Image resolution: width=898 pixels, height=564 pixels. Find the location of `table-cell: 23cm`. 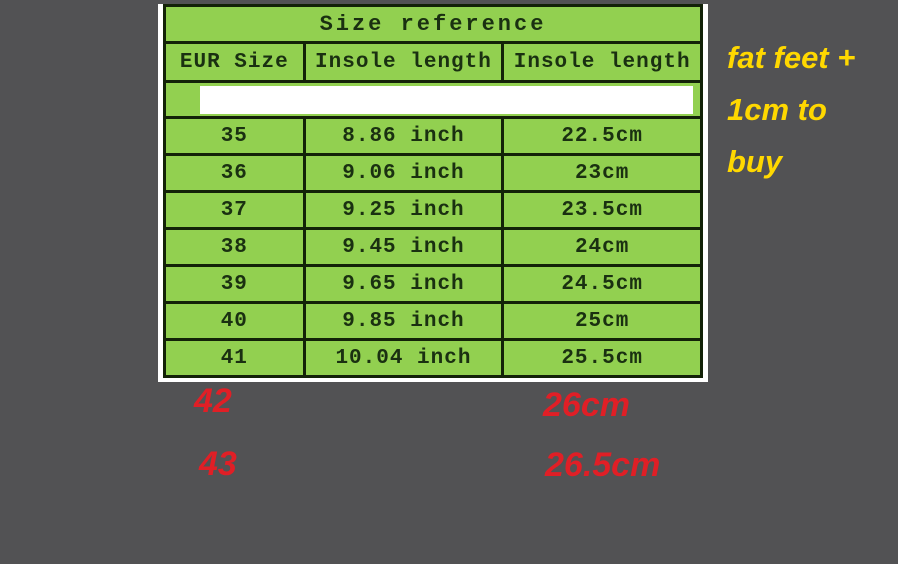

table-cell: 23cm is located at coordinates (602, 173).